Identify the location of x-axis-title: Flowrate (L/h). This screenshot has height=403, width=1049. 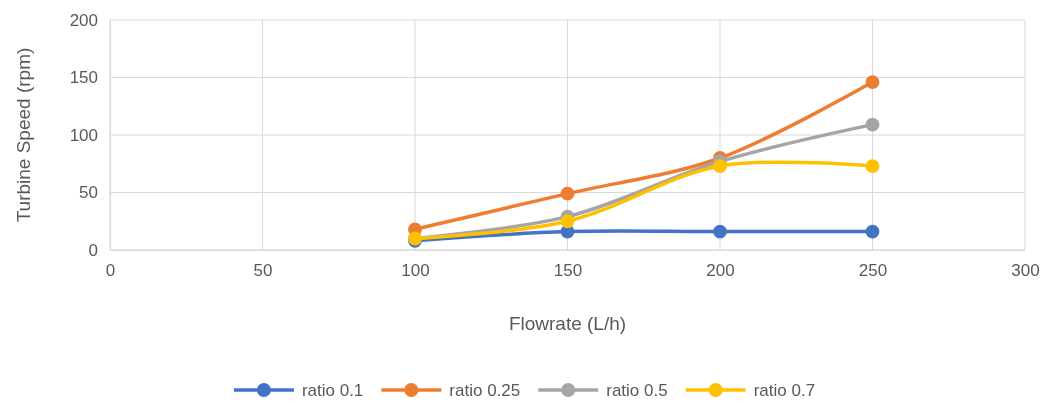
(567, 323).